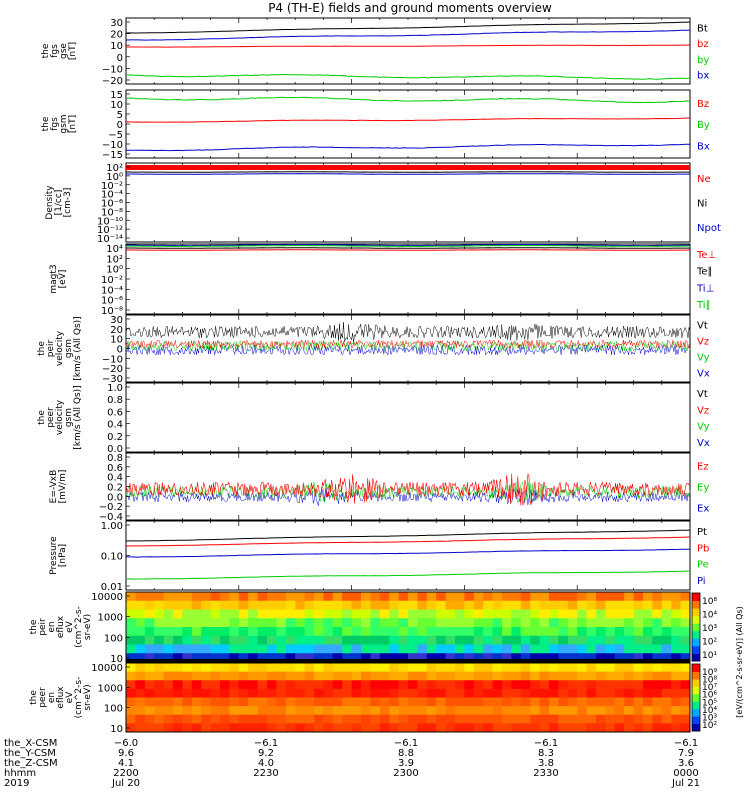 The width and height of the screenshot is (750, 800). Describe the element at coordinates (116, 320) in the screenshot. I see `y-tick-label: 30` at that location.